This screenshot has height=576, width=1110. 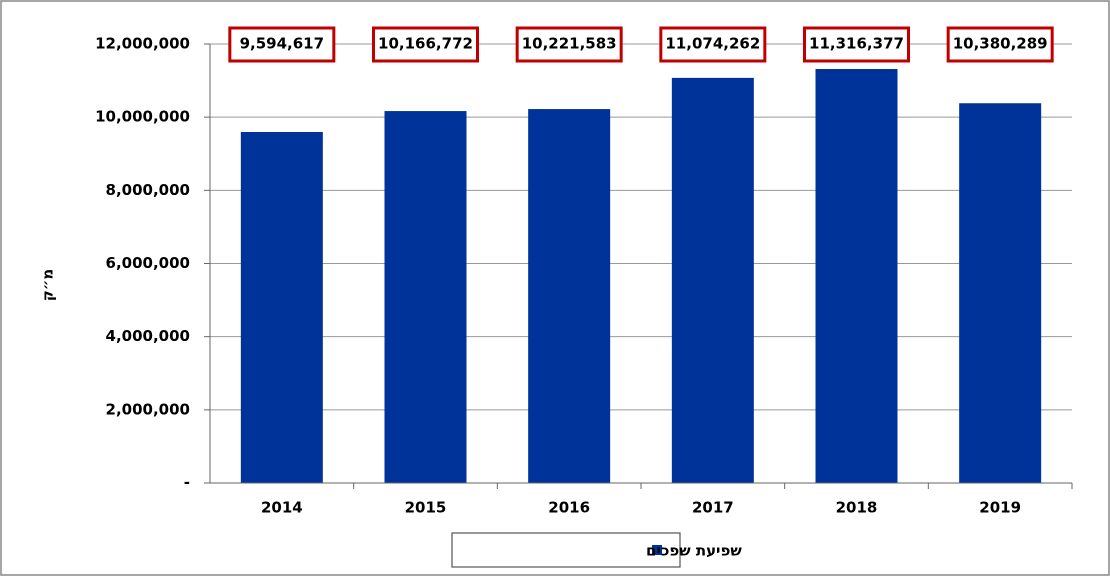 What do you see at coordinates (694, 551) in the screenshot?
I see `legend-label: שפיעת שפכים` at bounding box center [694, 551].